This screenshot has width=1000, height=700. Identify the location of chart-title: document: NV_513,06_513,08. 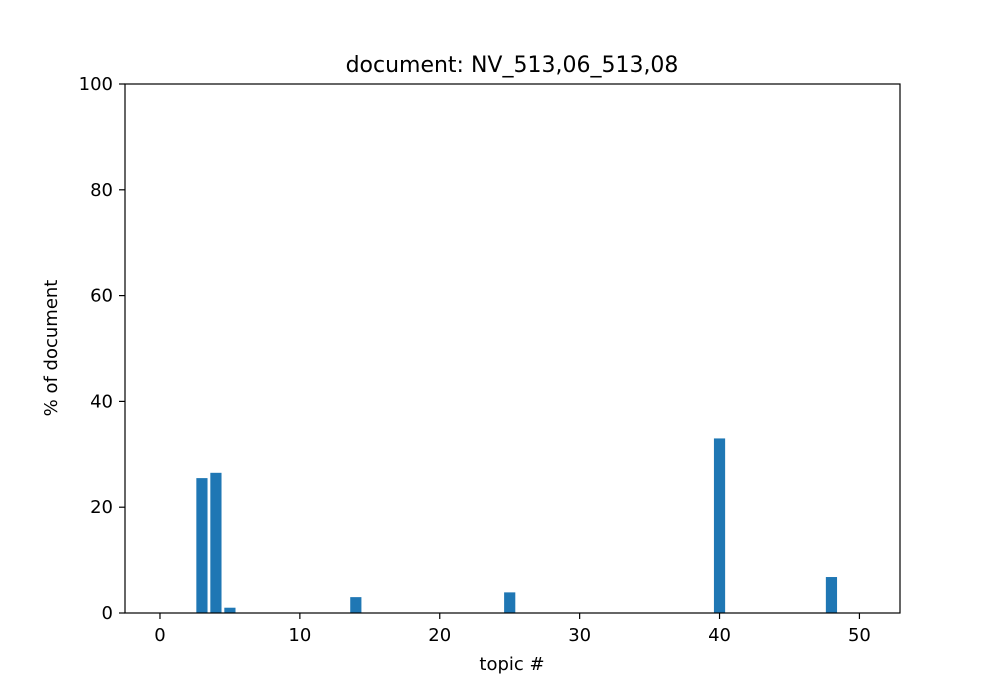
(512, 65).